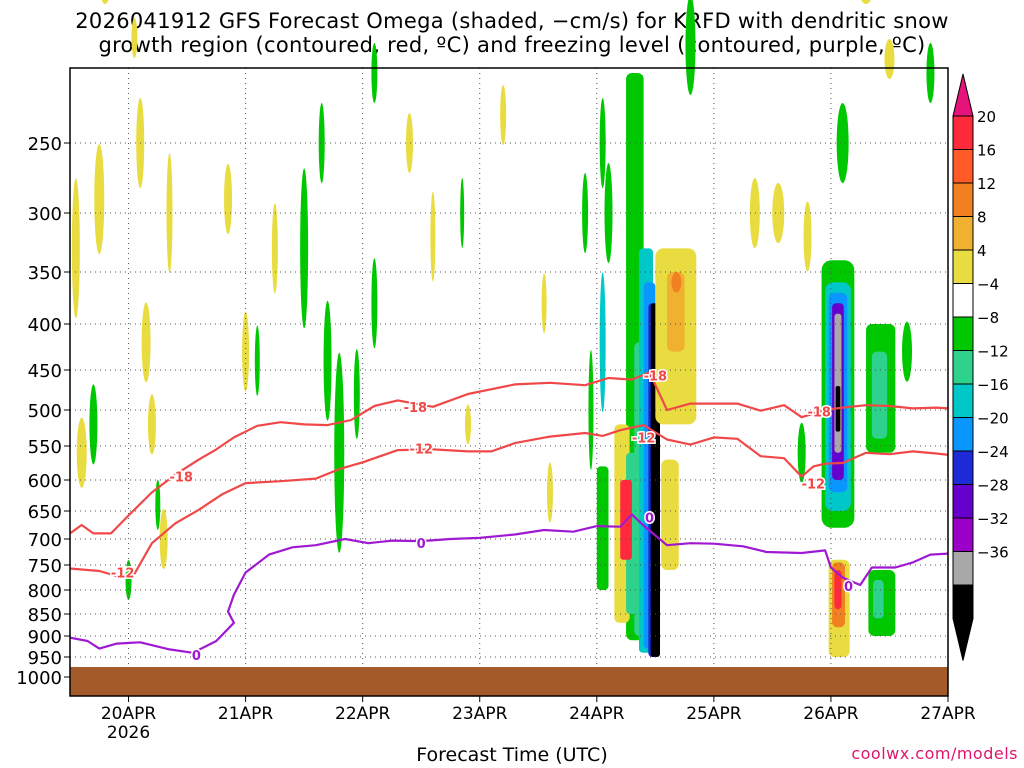  What do you see at coordinates (128, 733) in the screenshot?
I see `x-year-label: 2026` at bounding box center [128, 733].